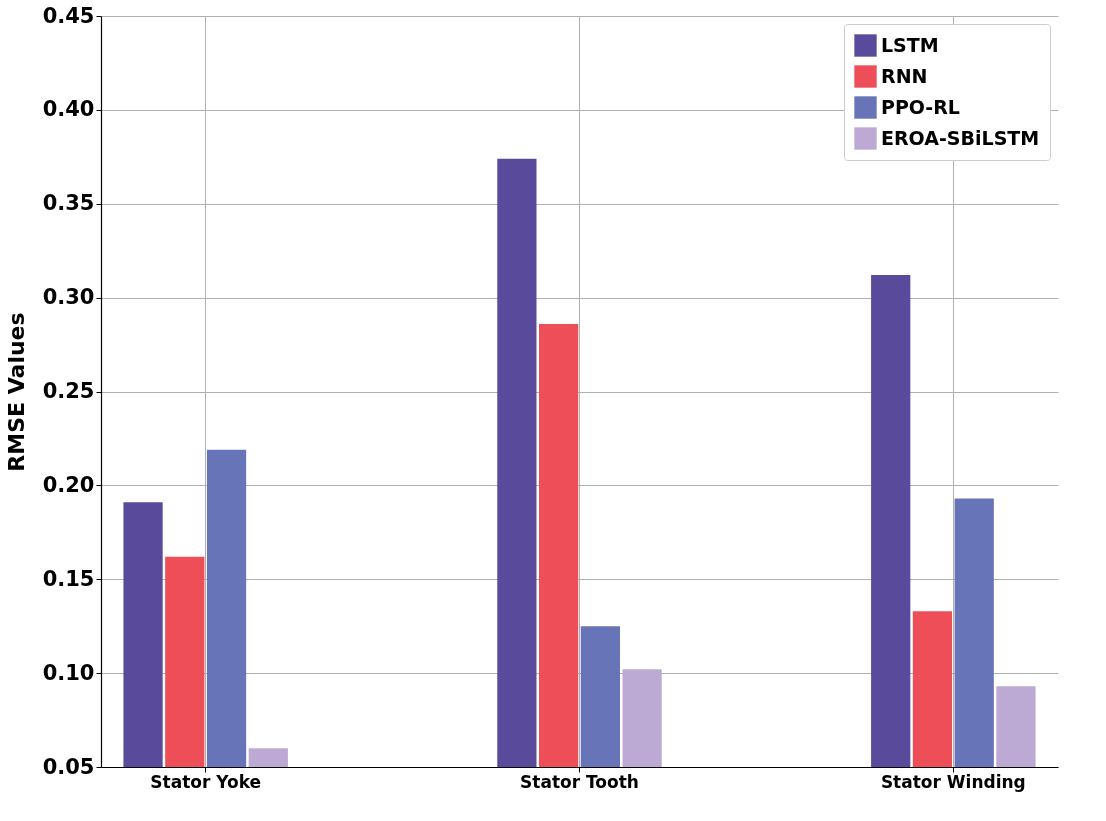  What do you see at coordinates (579, 781) in the screenshot?
I see `x-tick-label: Stator Tooth` at bounding box center [579, 781].